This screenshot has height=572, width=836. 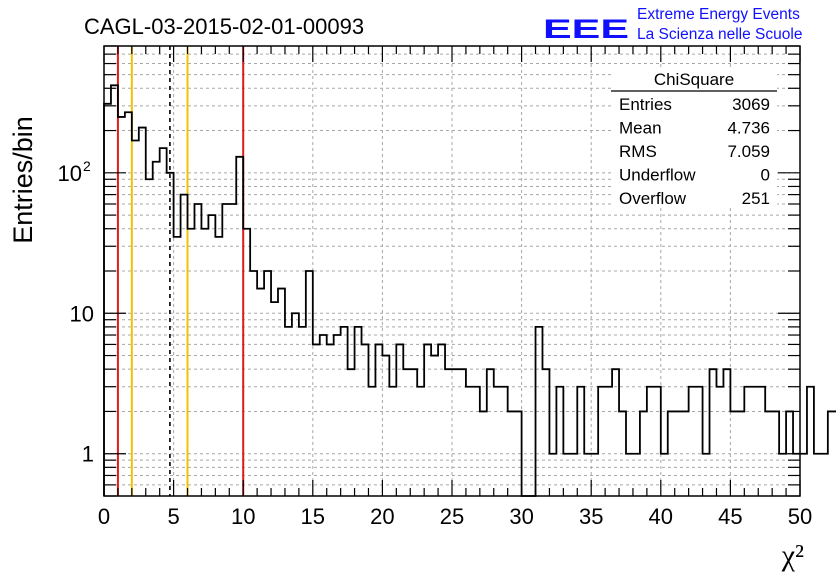 I want to click on y-tick-label-exponent: 2, so click(x=87, y=166).